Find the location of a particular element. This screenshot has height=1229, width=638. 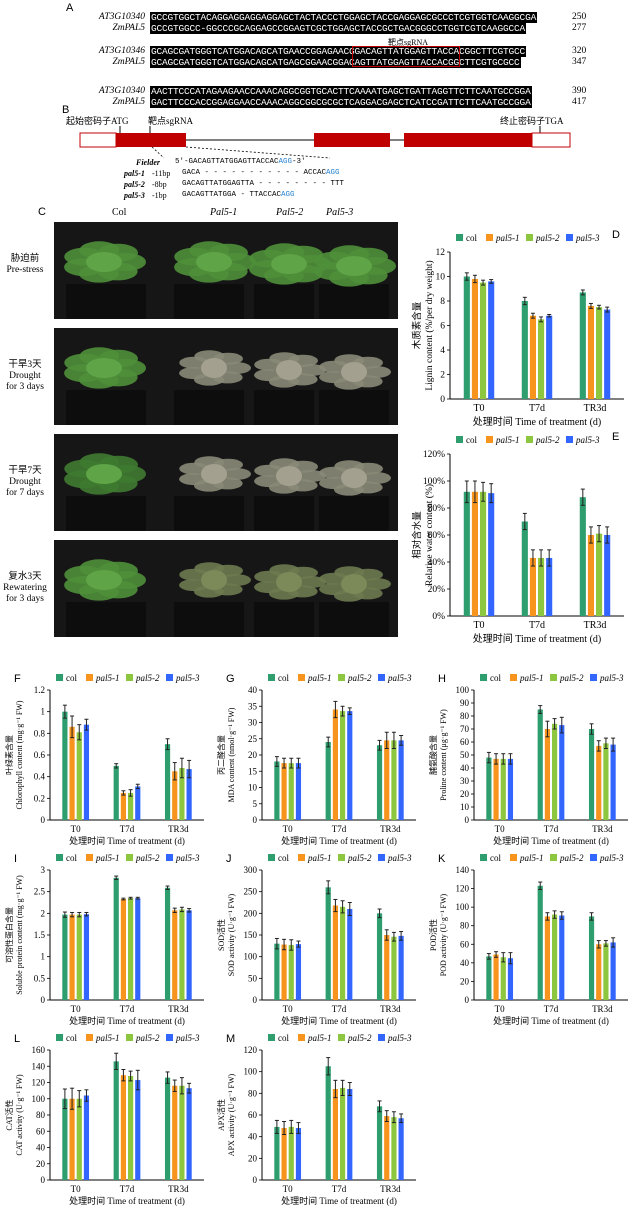

sgrna-note: 靶点sgRNA is located at coordinates (408, 42).